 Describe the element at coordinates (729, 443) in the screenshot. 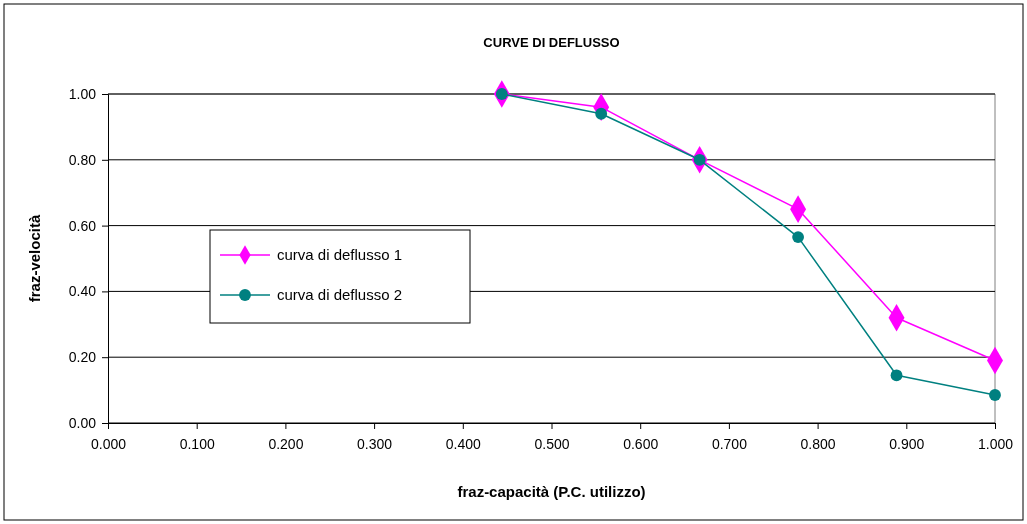

I see `x-tick-label: 0.700` at that location.